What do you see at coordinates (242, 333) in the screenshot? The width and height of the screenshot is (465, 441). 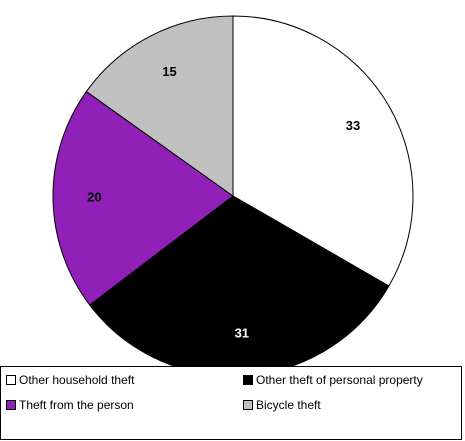 I see `pie-data-label-other-theft-of-personal-property: 31` at bounding box center [242, 333].